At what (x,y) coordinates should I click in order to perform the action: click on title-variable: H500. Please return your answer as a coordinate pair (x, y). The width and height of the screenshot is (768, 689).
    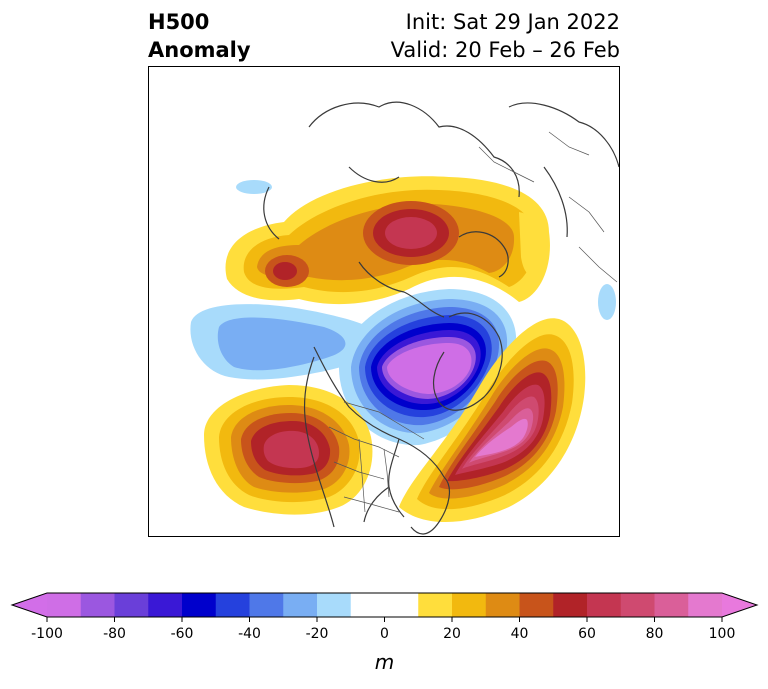
    Looking at the image, I should click on (179, 22).